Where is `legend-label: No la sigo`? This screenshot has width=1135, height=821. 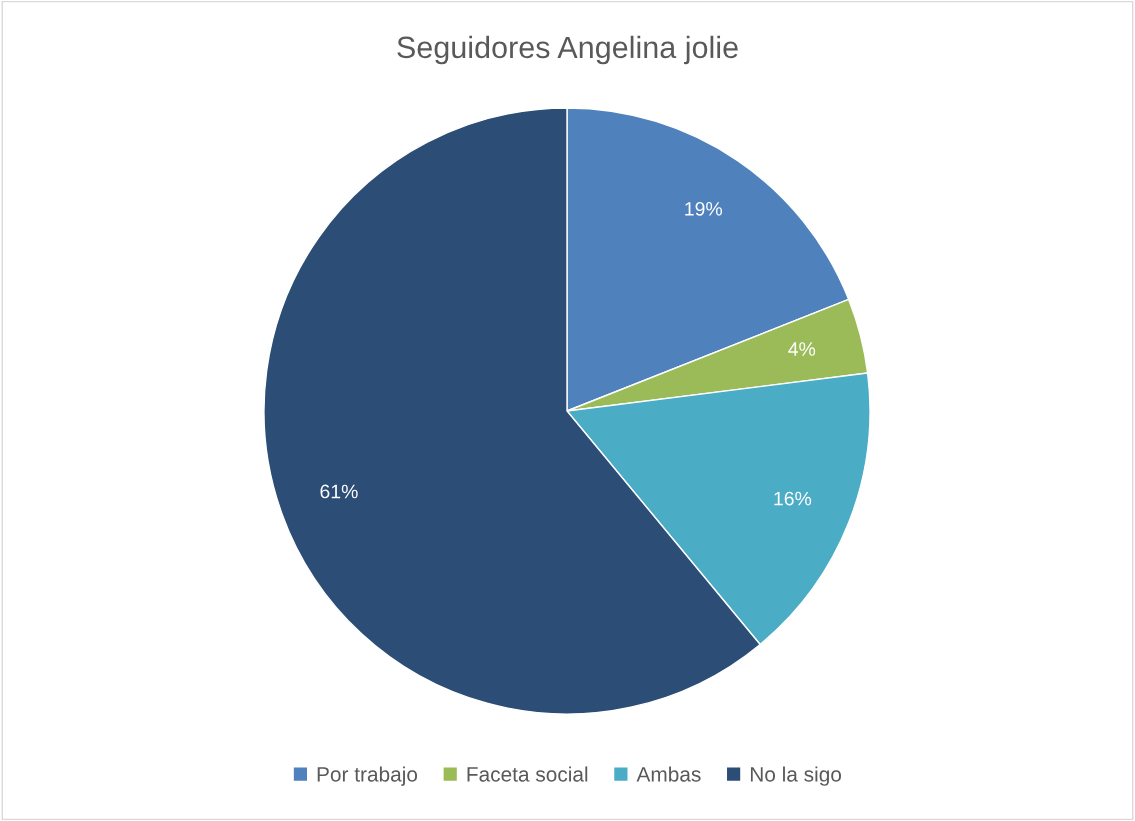 legend-label: No la sigo is located at coordinates (796, 776).